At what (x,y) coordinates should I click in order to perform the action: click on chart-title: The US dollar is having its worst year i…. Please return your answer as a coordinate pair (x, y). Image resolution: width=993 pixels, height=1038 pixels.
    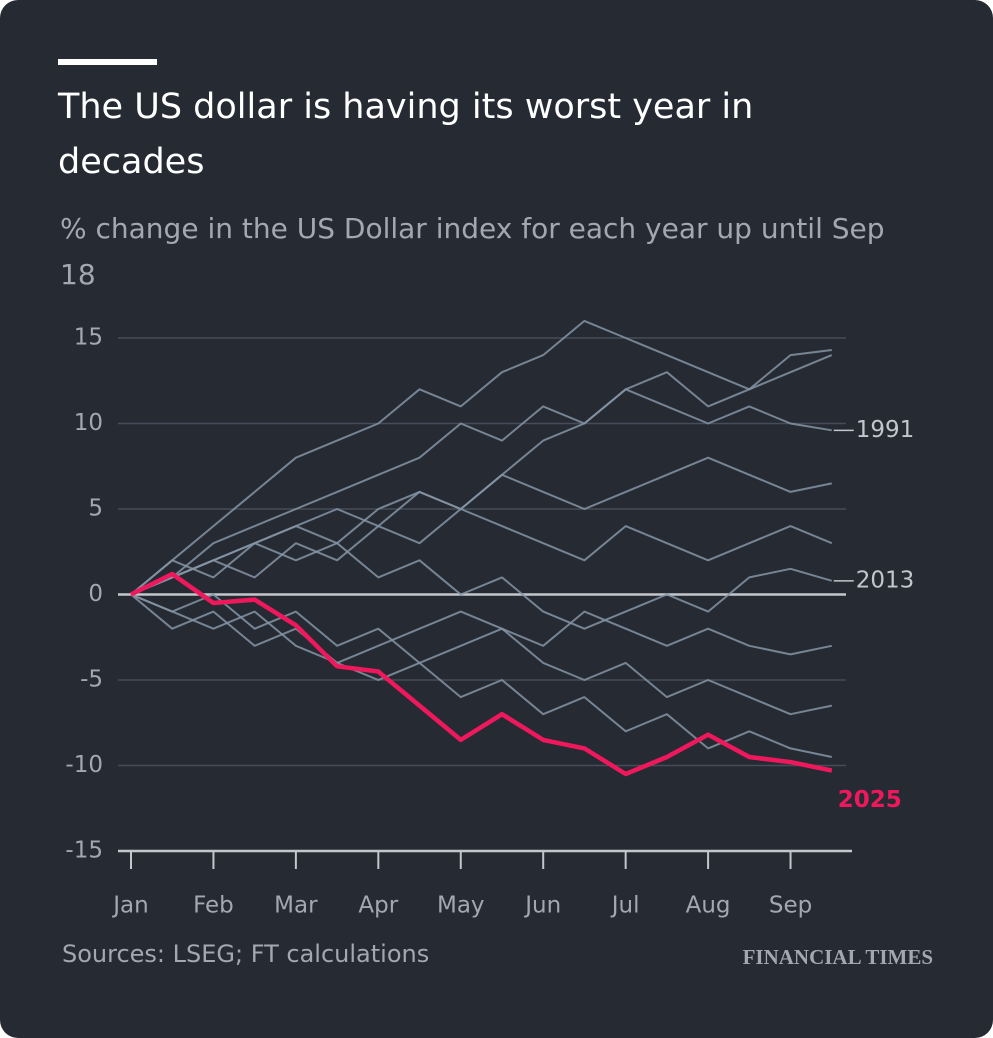
    Looking at the image, I should click on (406, 134).